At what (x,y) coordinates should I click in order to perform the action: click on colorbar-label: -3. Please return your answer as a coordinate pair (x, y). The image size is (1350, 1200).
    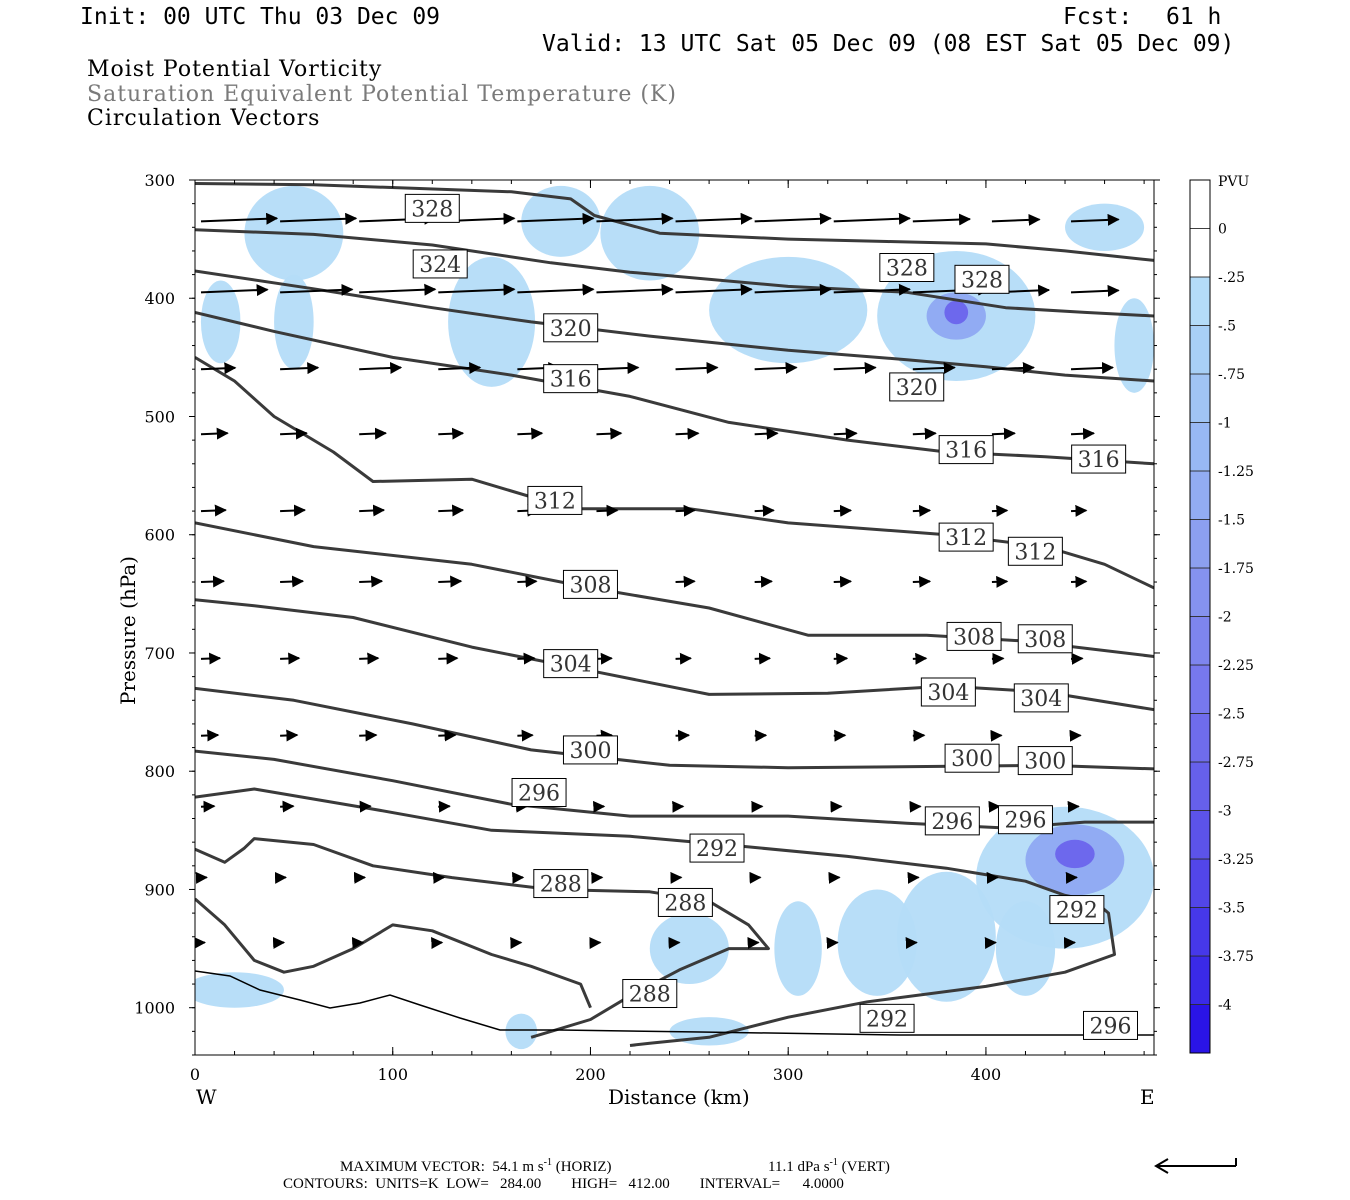
    Looking at the image, I should click on (1225, 812).